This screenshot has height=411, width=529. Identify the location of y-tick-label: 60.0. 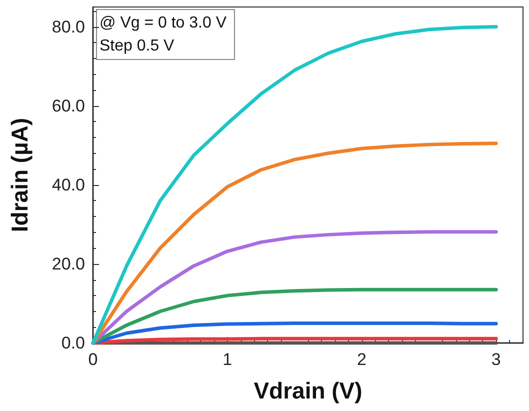
(68, 106).